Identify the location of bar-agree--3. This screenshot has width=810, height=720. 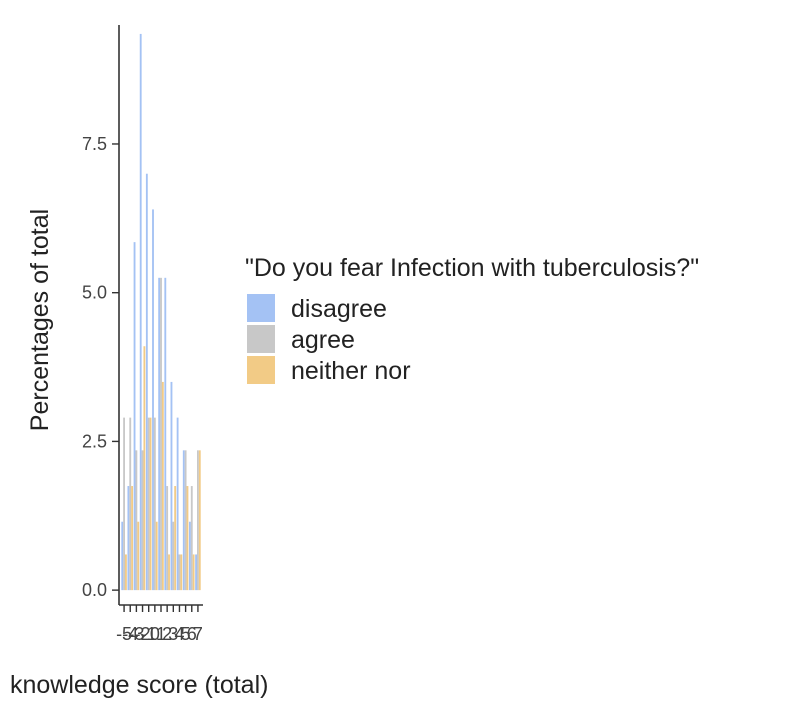
(136, 520).